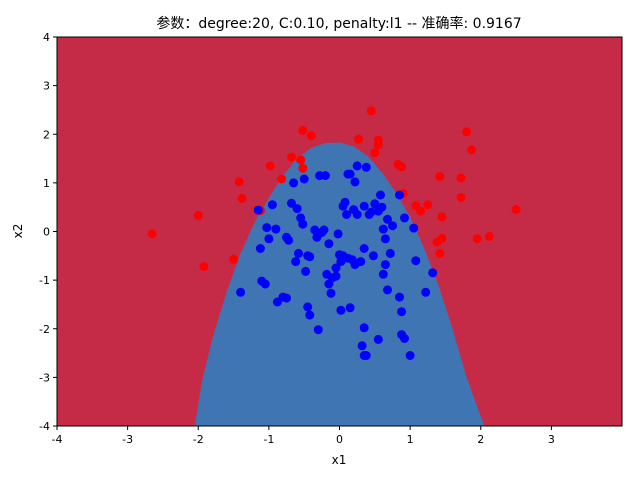  I want to click on y-tick-label: -3, so click(44, 377).